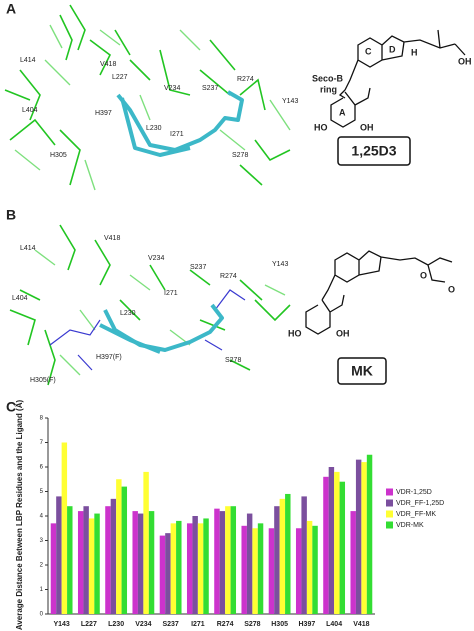  Describe the element at coordinates (42, 517) in the screenshot. I see `y-tick-label: 4` at that location.